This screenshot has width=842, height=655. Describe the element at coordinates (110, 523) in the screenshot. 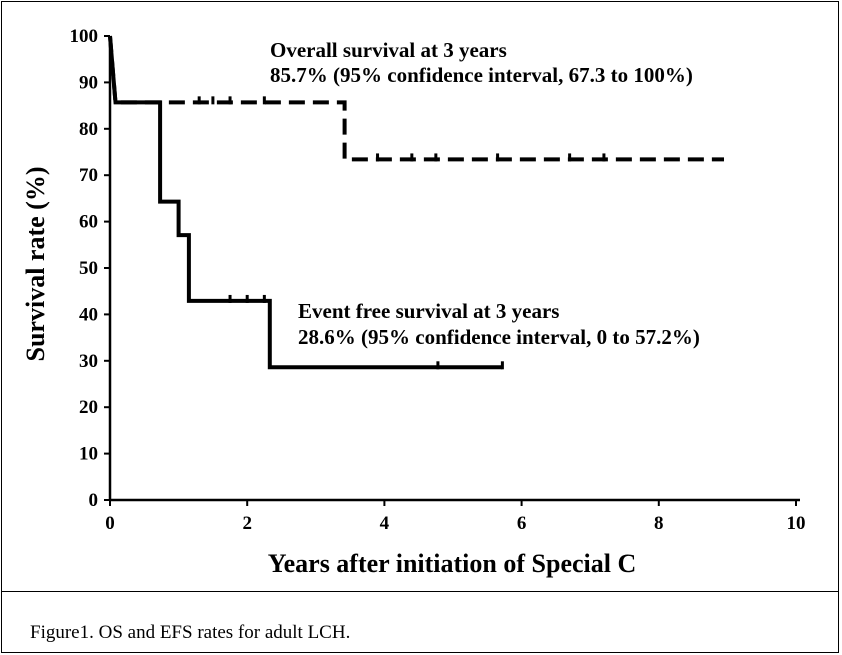

I see `x-tick-label: 0` at that location.